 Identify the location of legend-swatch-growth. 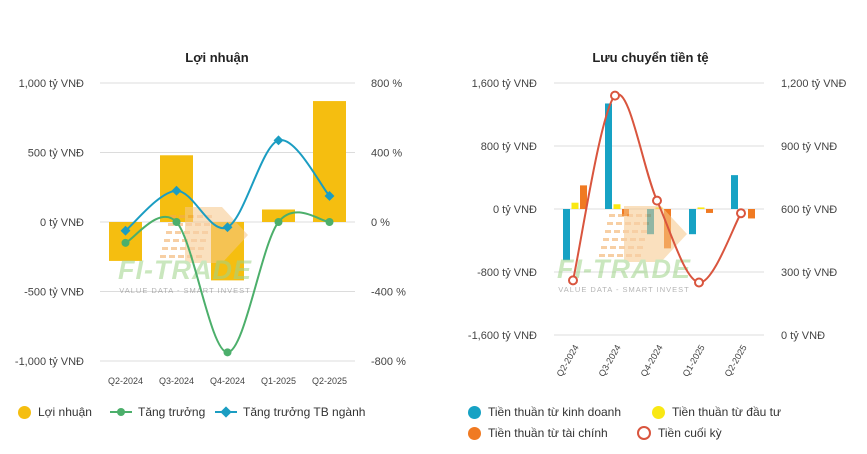
(121, 412).